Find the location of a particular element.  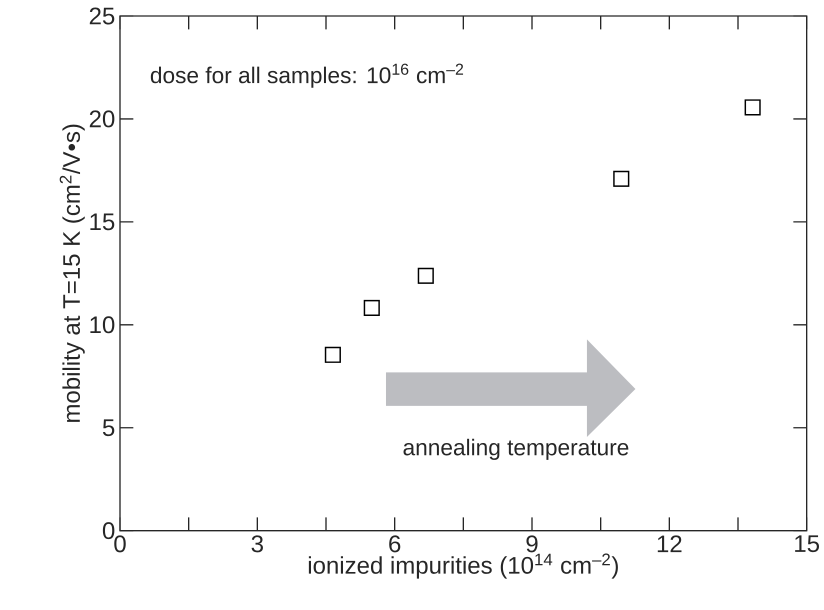

y-tick-label: 20 is located at coordinates (102, 119).